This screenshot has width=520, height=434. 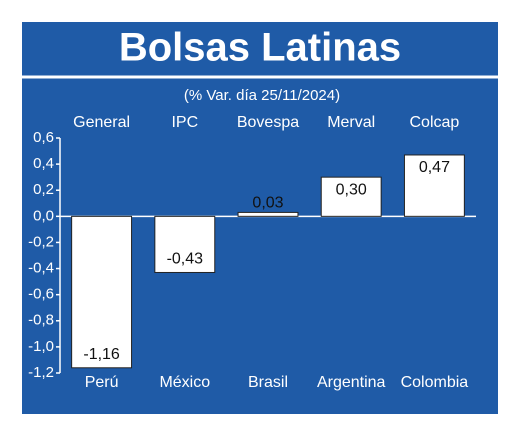 What do you see at coordinates (435, 382) in the screenshot?
I see `x-tick-label: Colombia` at bounding box center [435, 382].